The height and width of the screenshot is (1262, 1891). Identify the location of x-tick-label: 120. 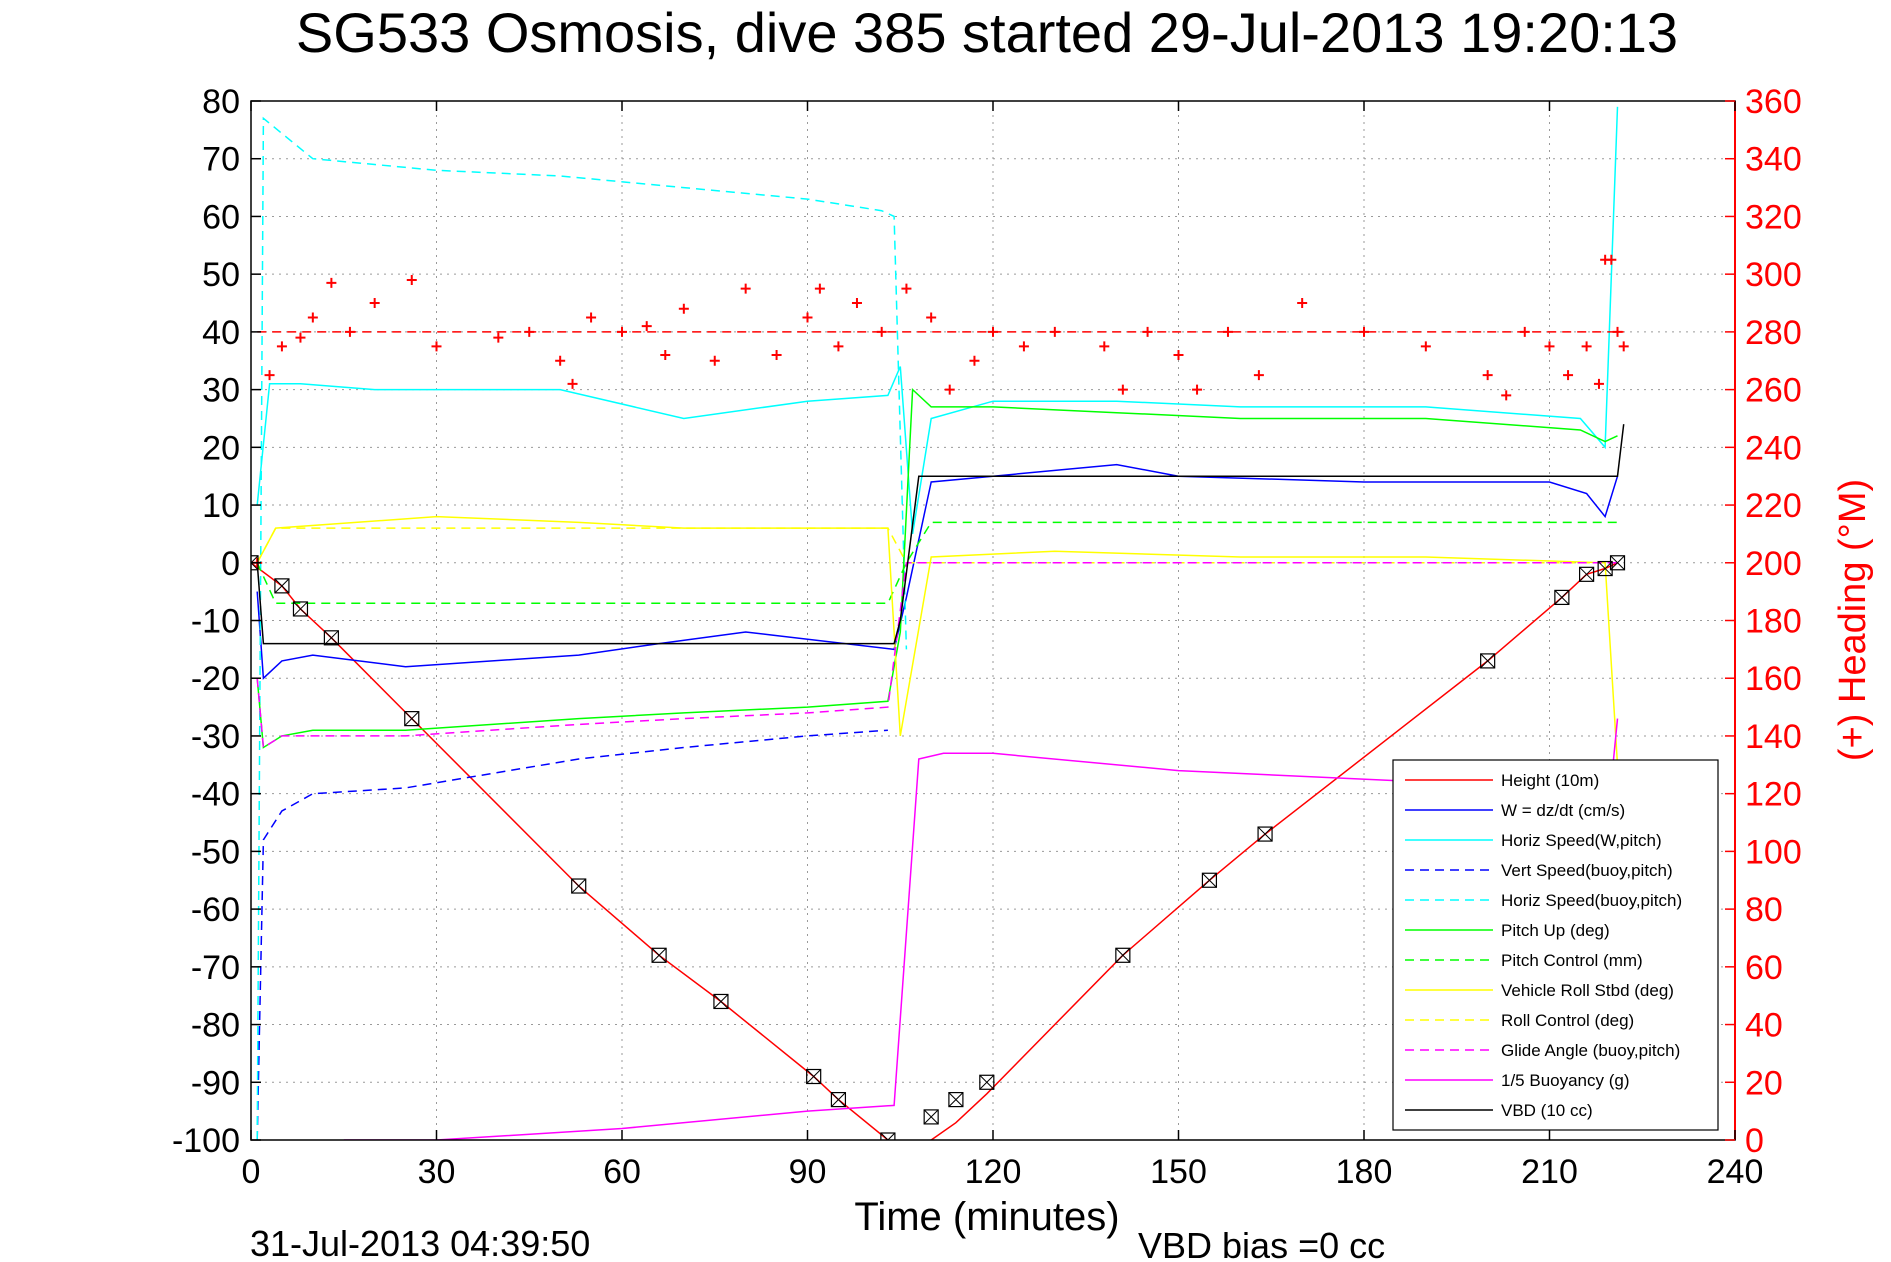
(993, 1172).